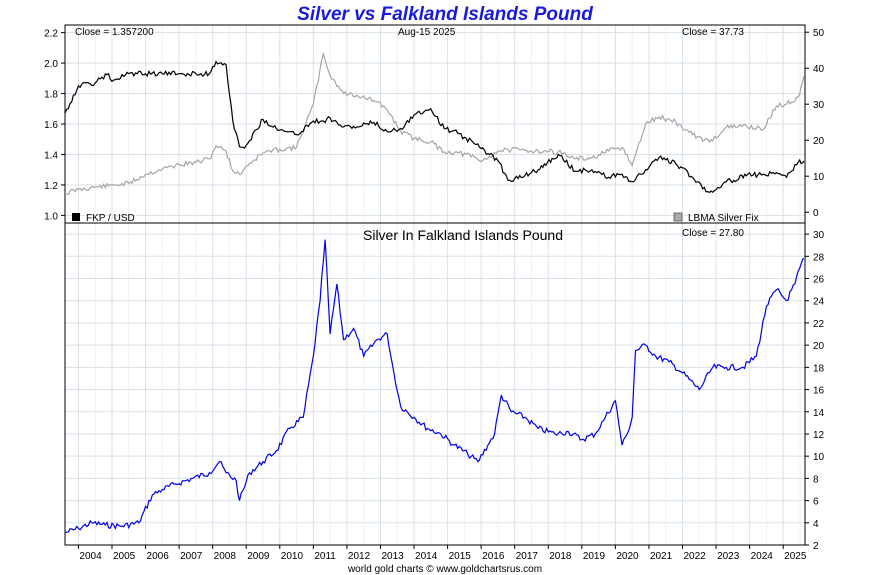 This screenshot has width=890, height=575. I want to click on top-left-tick-label-1.0: 1.0, so click(51, 216).